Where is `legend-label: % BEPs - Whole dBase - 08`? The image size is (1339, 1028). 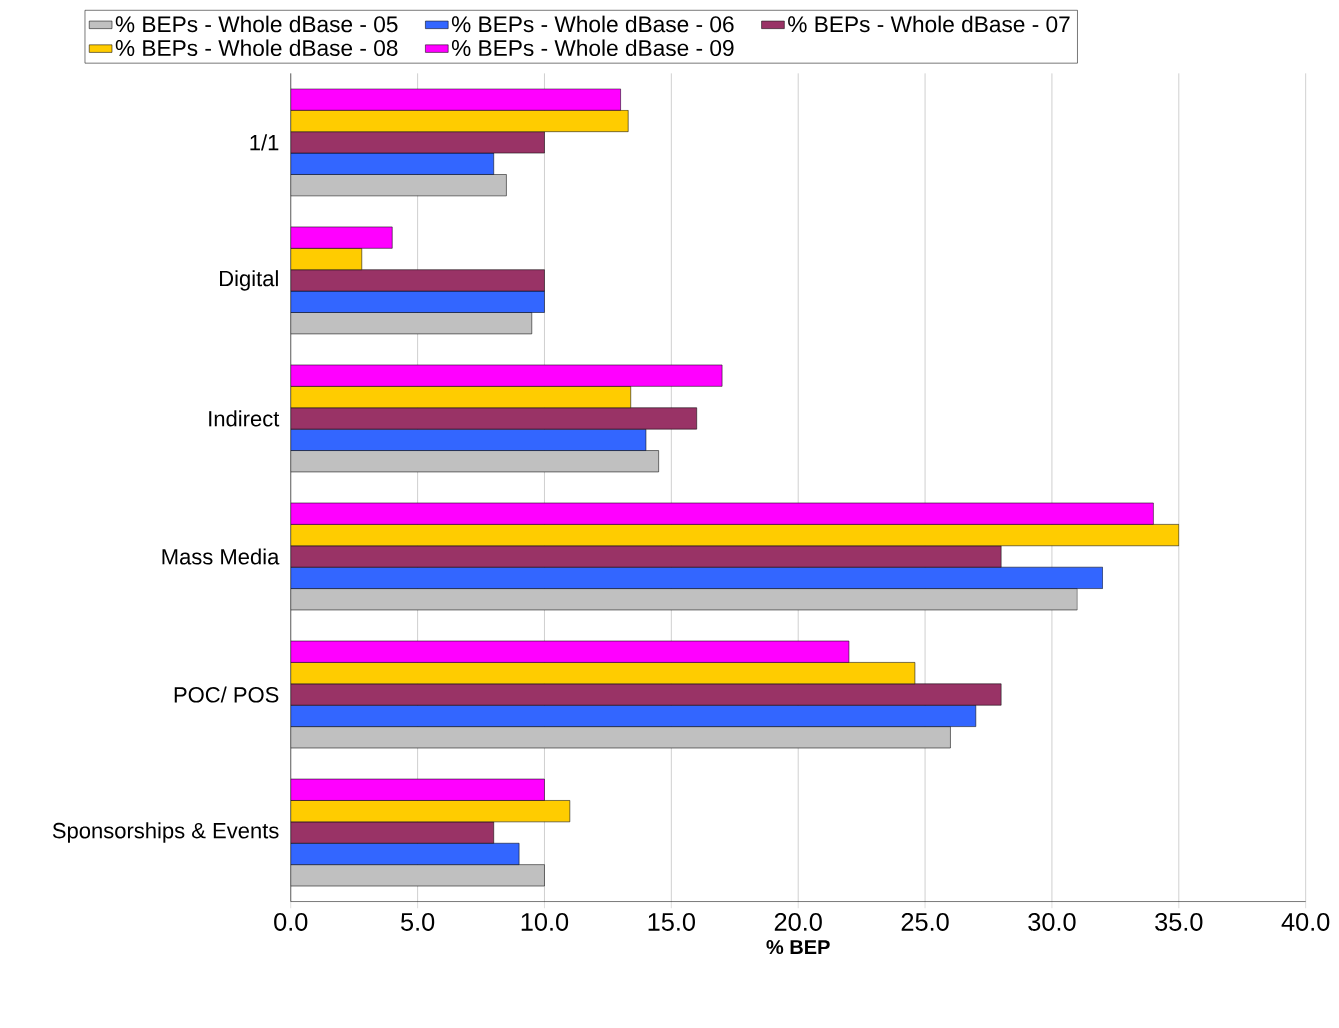
legend-label: % BEPs - Whole dBase - 08 is located at coordinates (256, 47).